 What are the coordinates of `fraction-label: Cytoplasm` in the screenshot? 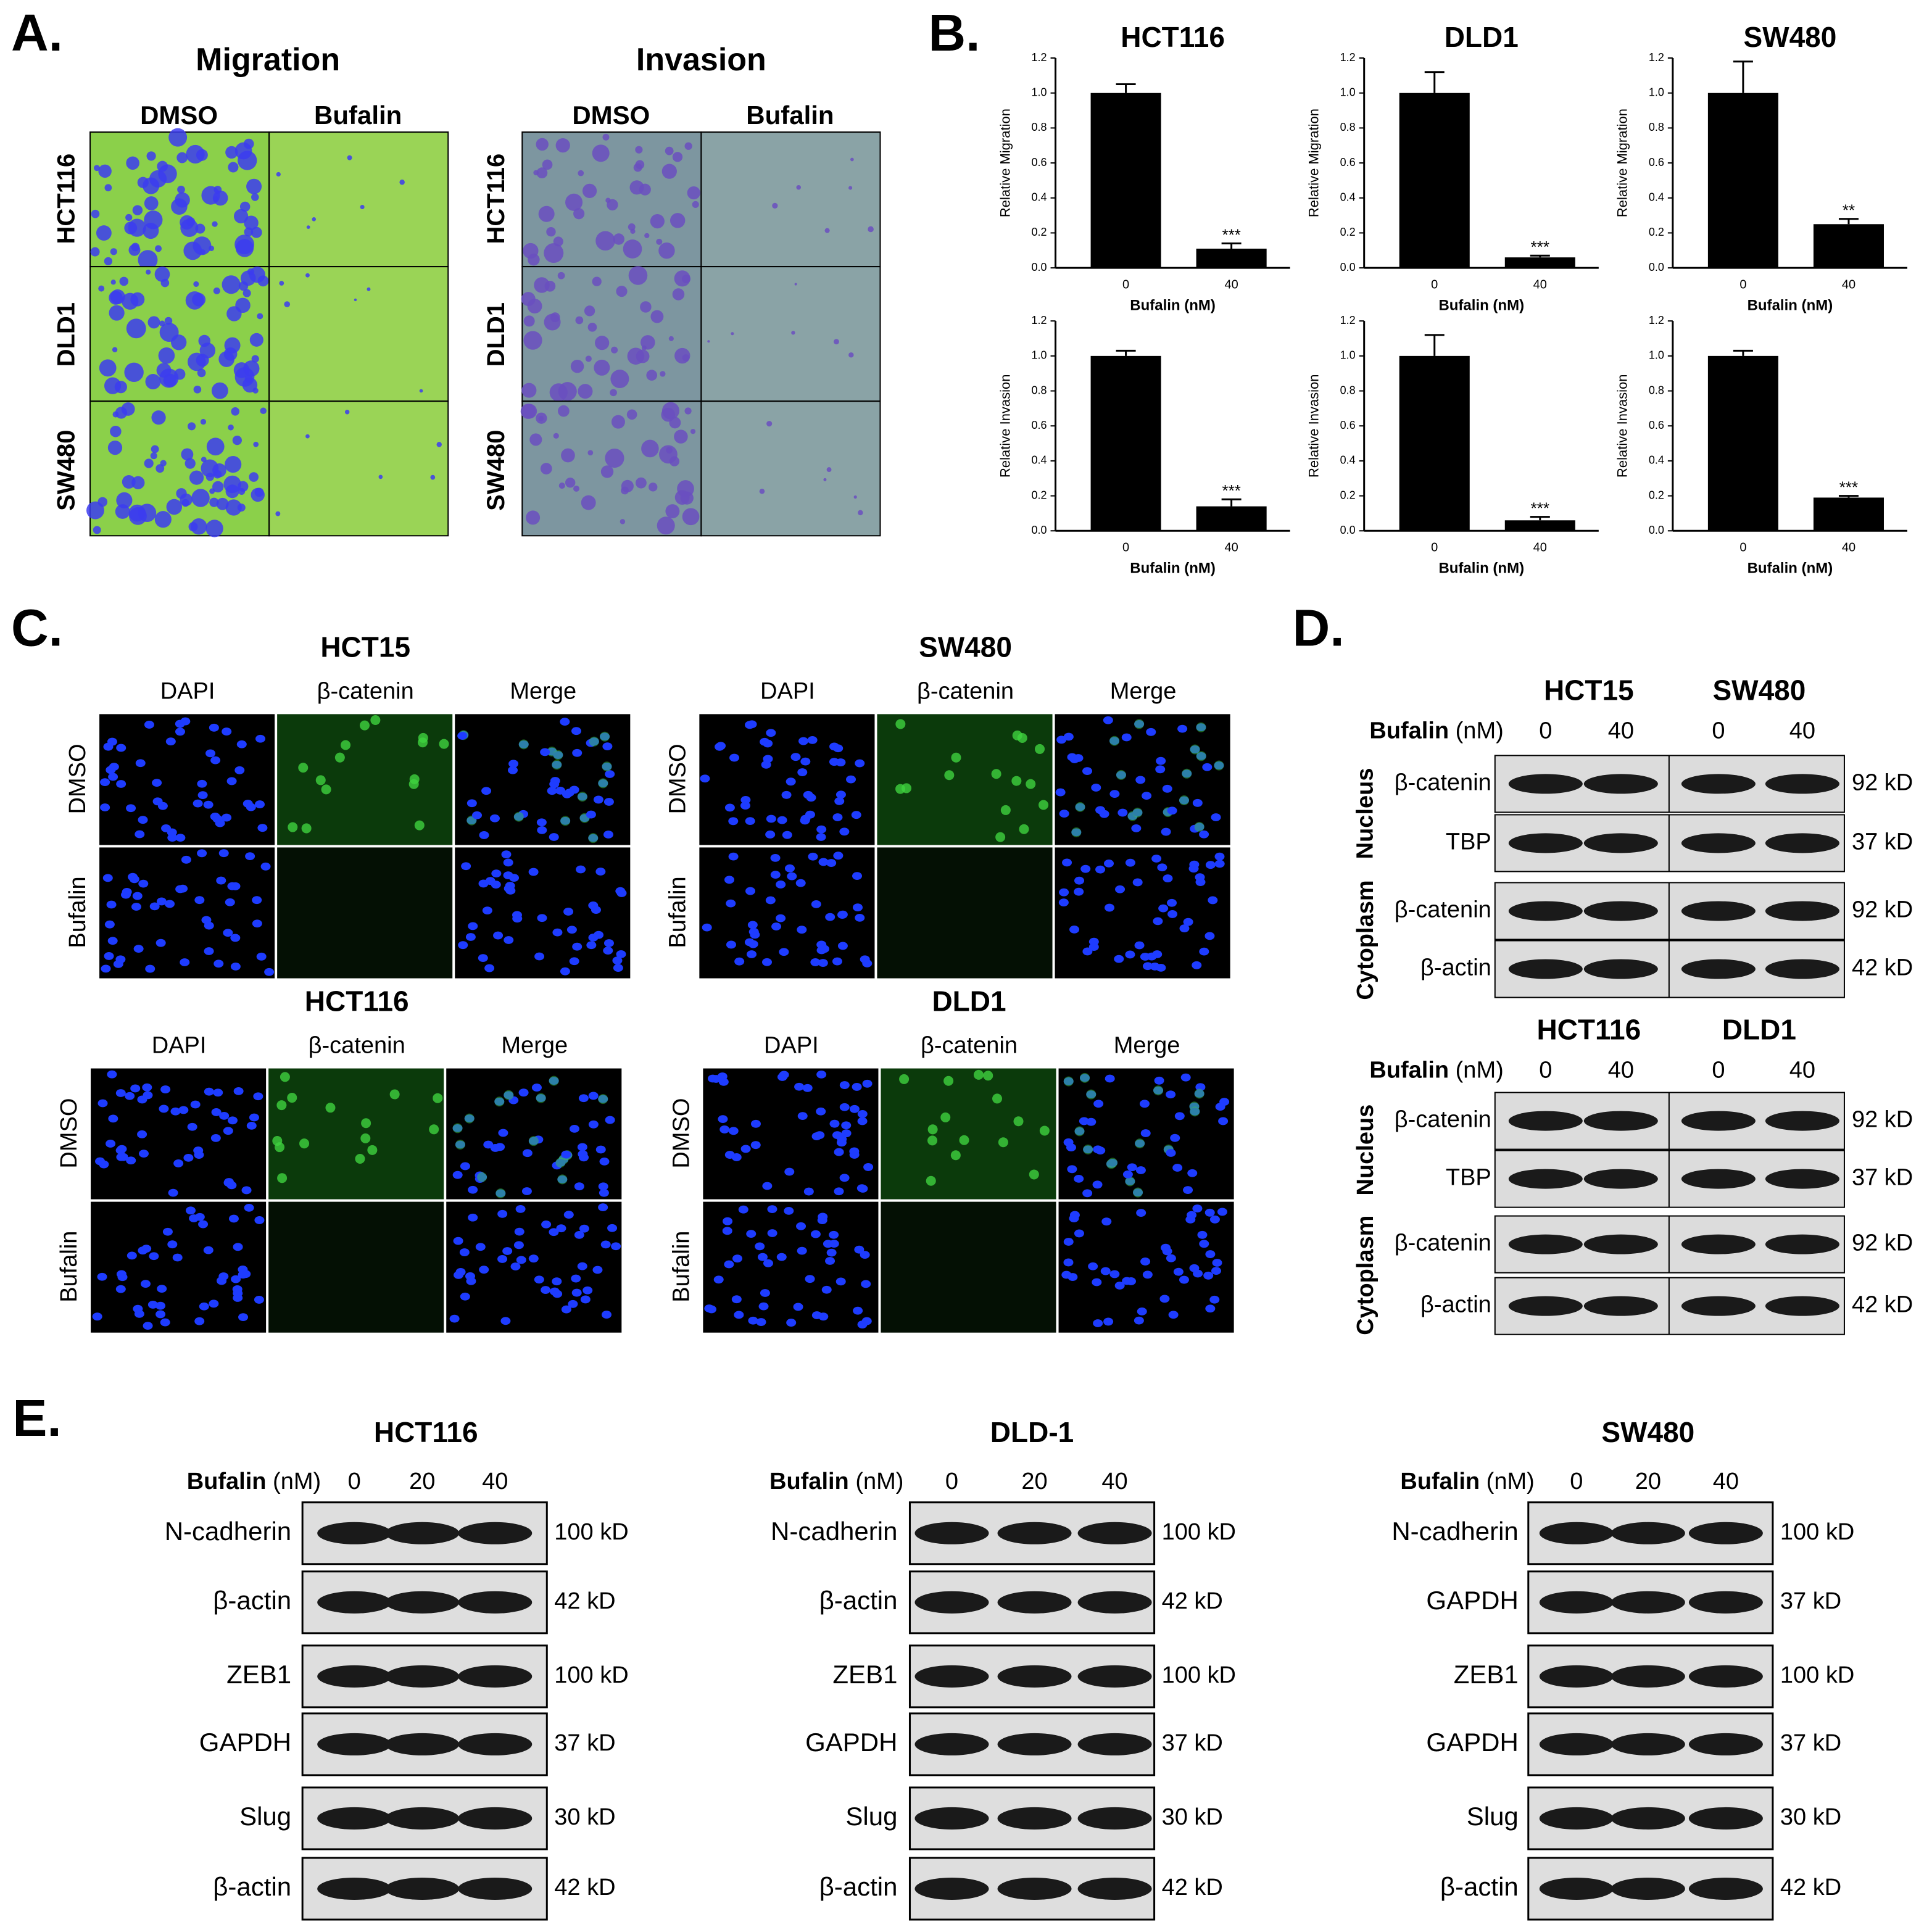 It's located at (1366, 940).